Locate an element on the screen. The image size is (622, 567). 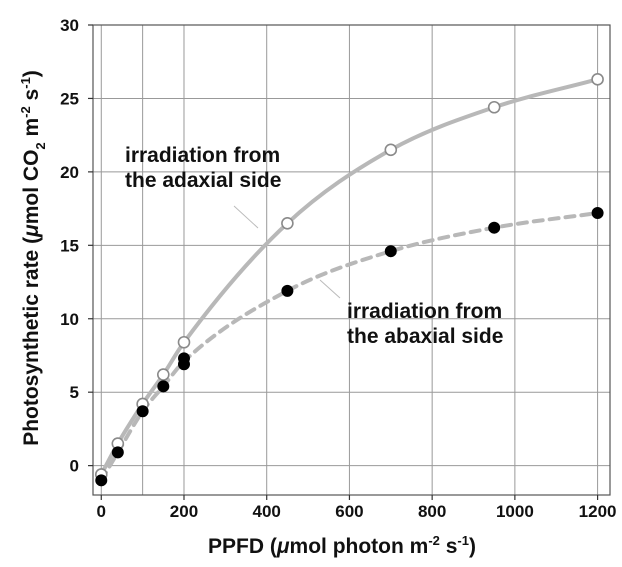
x-tick-label: 1000 is located at coordinates (515, 511).